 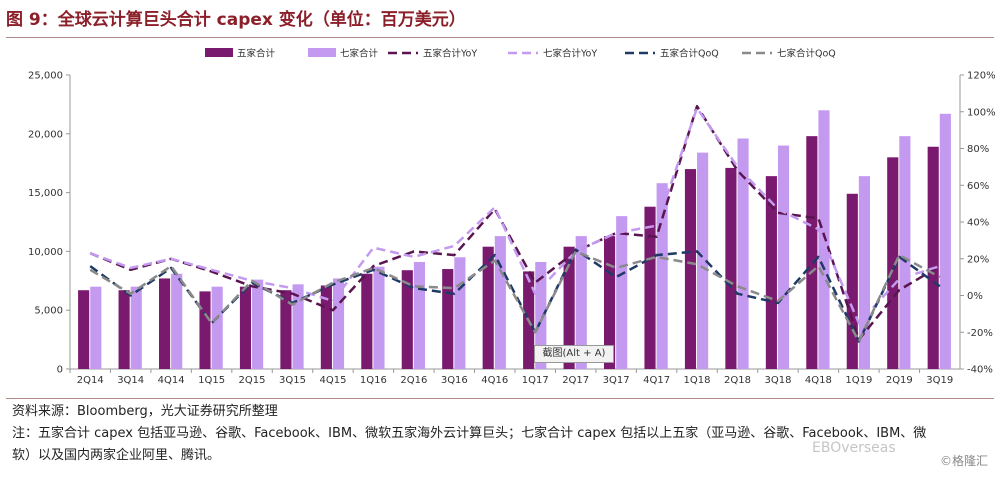 What do you see at coordinates (373, 380) in the screenshot?
I see `x-tick-label: 1Q16` at bounding box center [373, 380].